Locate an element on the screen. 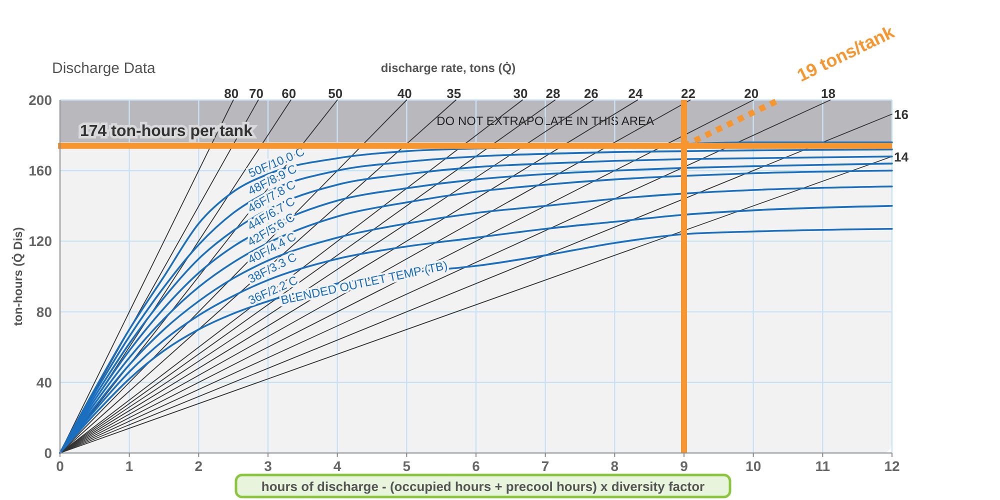 Image resolution: width=1000 pixels, height=500 pixels. x2-axis-title: discharge rate, tons (Q̇) is located at coordinates (448, 68).